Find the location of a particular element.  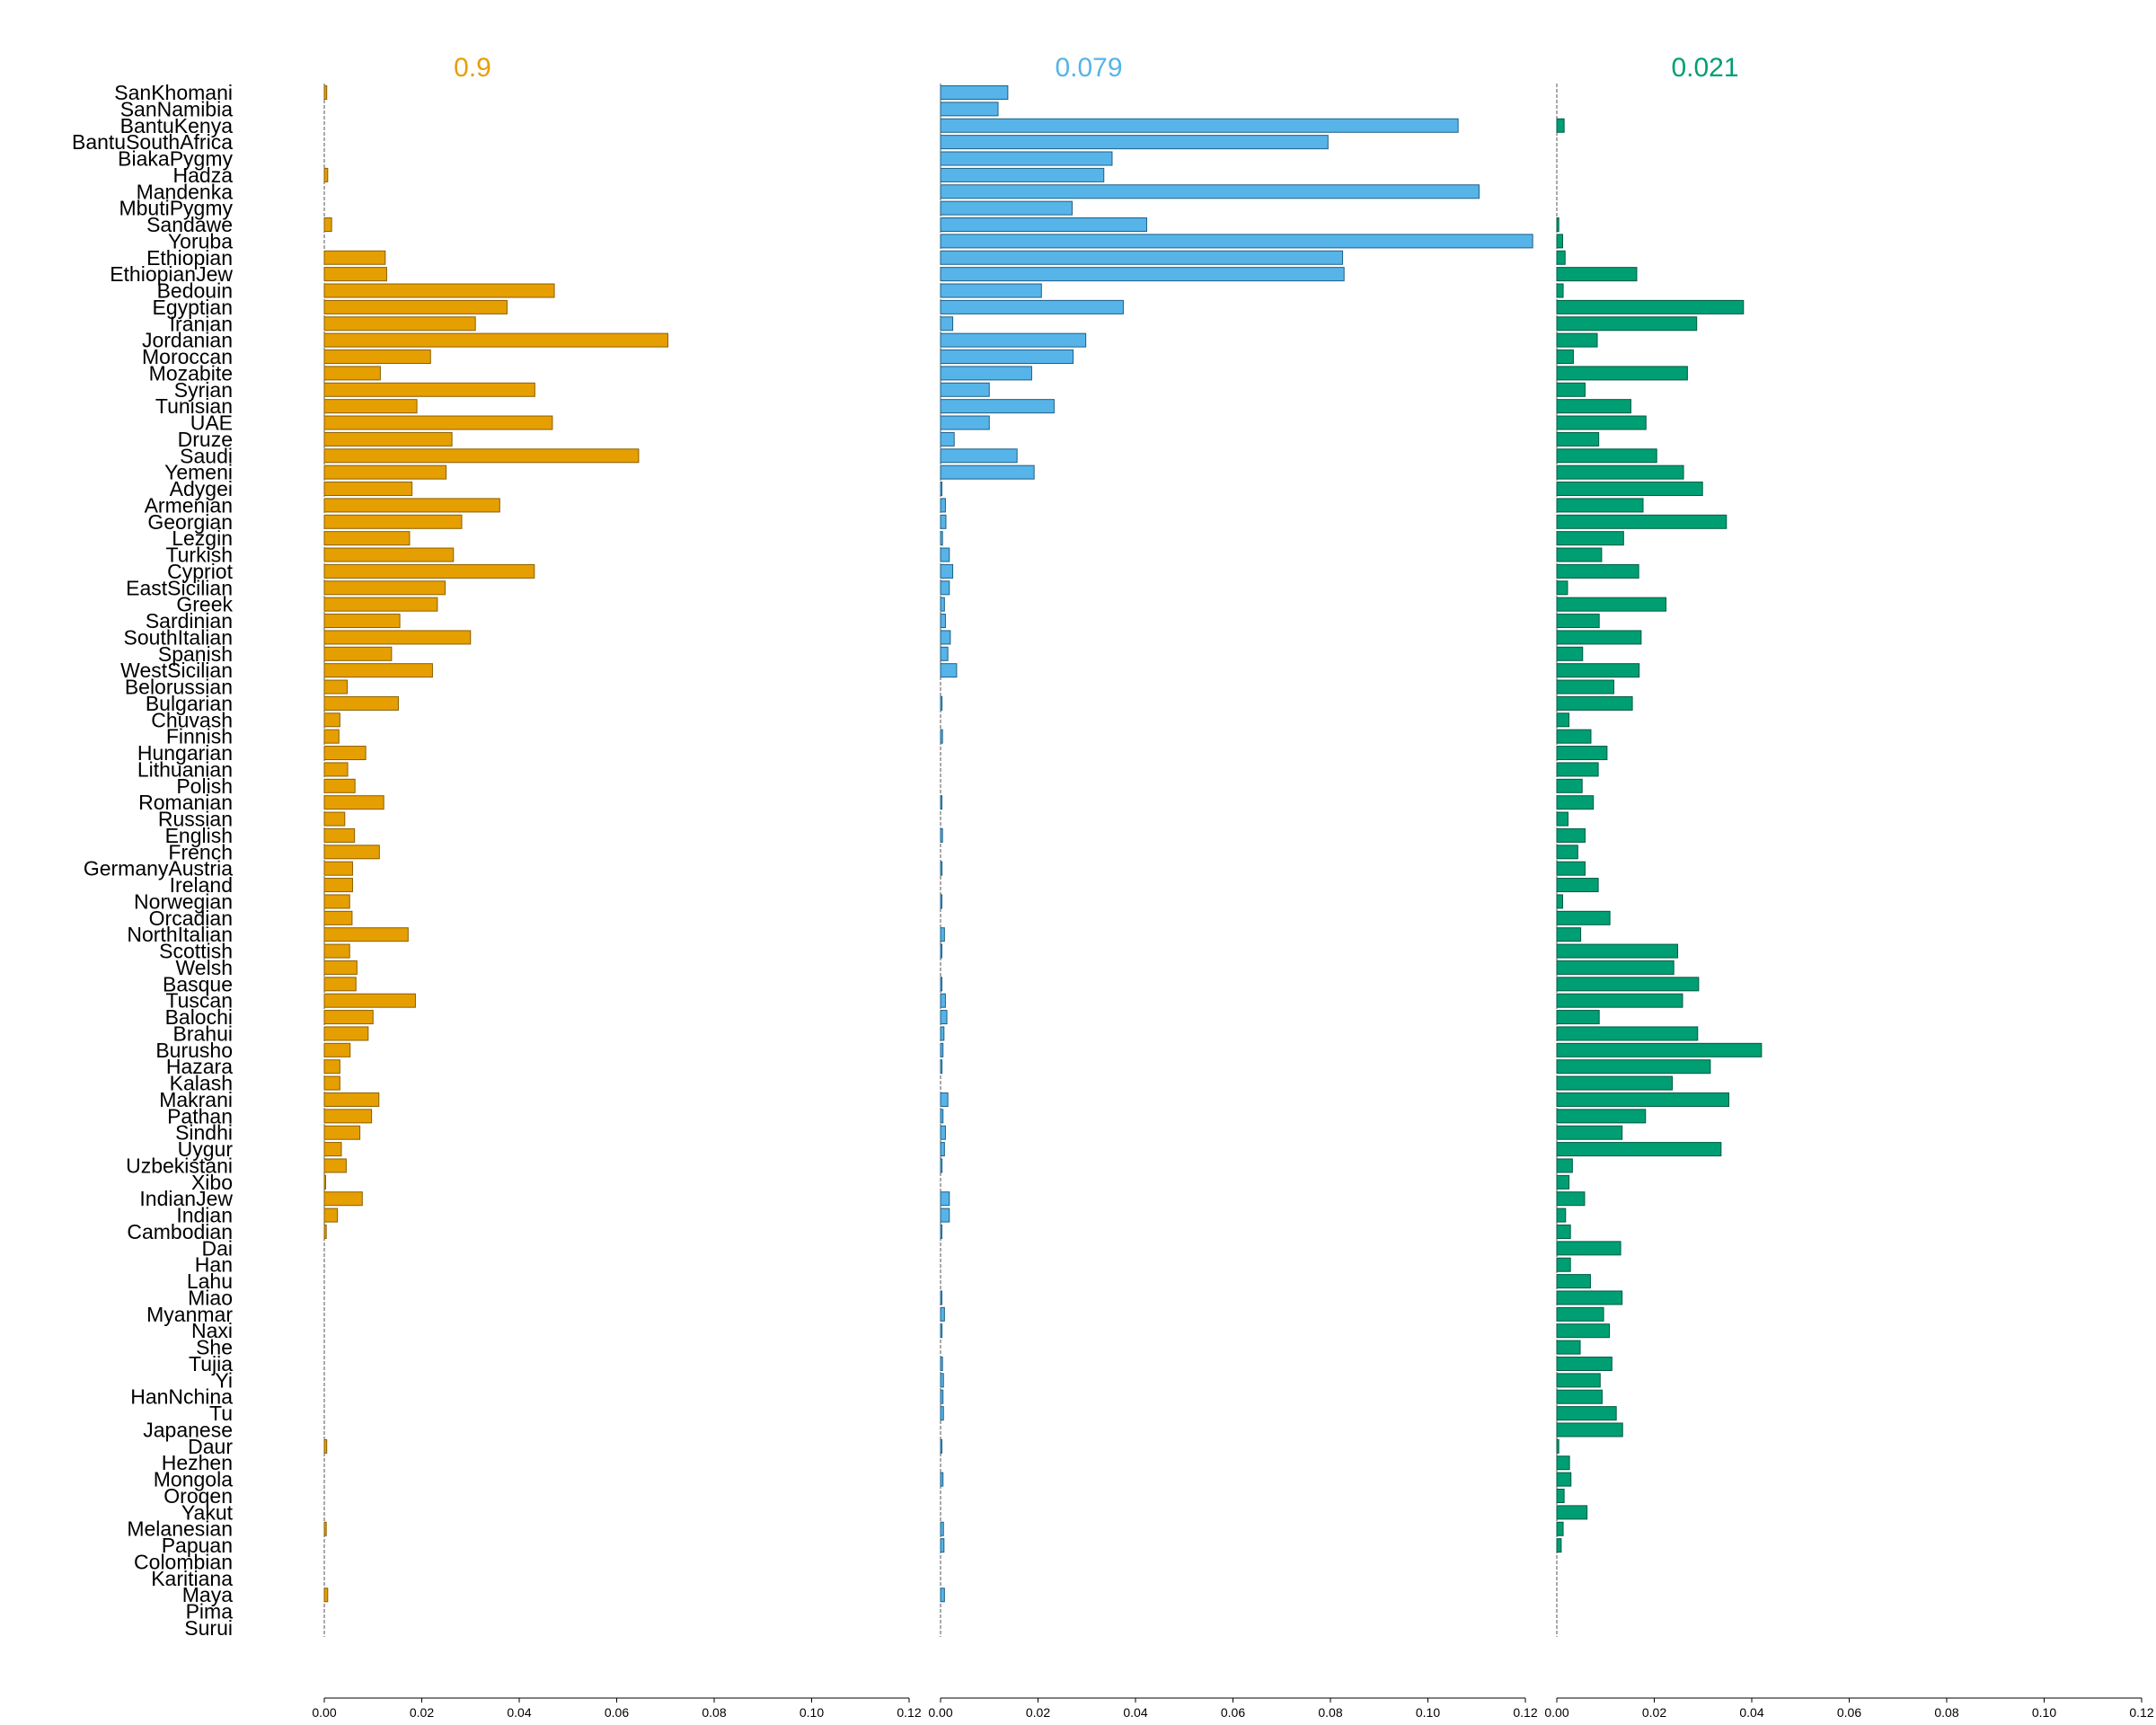

population-label: Armenian is located at coordinates (189, 505).